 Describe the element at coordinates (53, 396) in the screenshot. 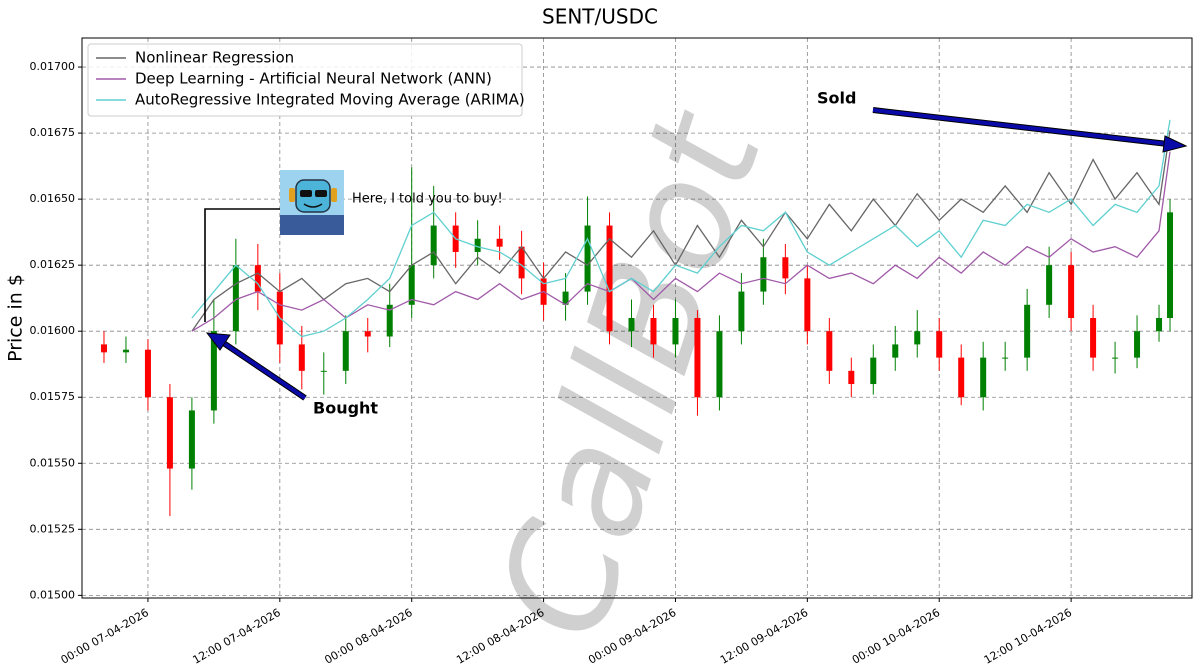

I see `y-tick-label: 0.01575` at that location.